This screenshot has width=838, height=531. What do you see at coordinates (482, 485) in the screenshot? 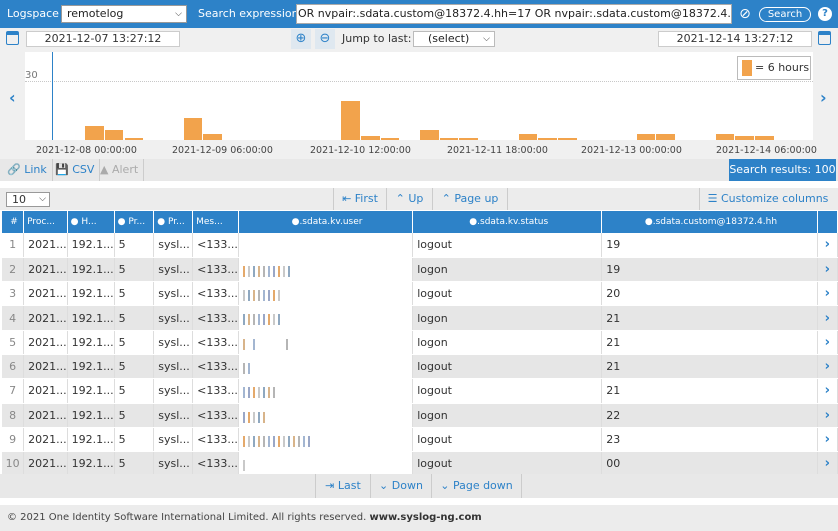
I see `page-down-label: Page down` at bounding box center [482, 485].